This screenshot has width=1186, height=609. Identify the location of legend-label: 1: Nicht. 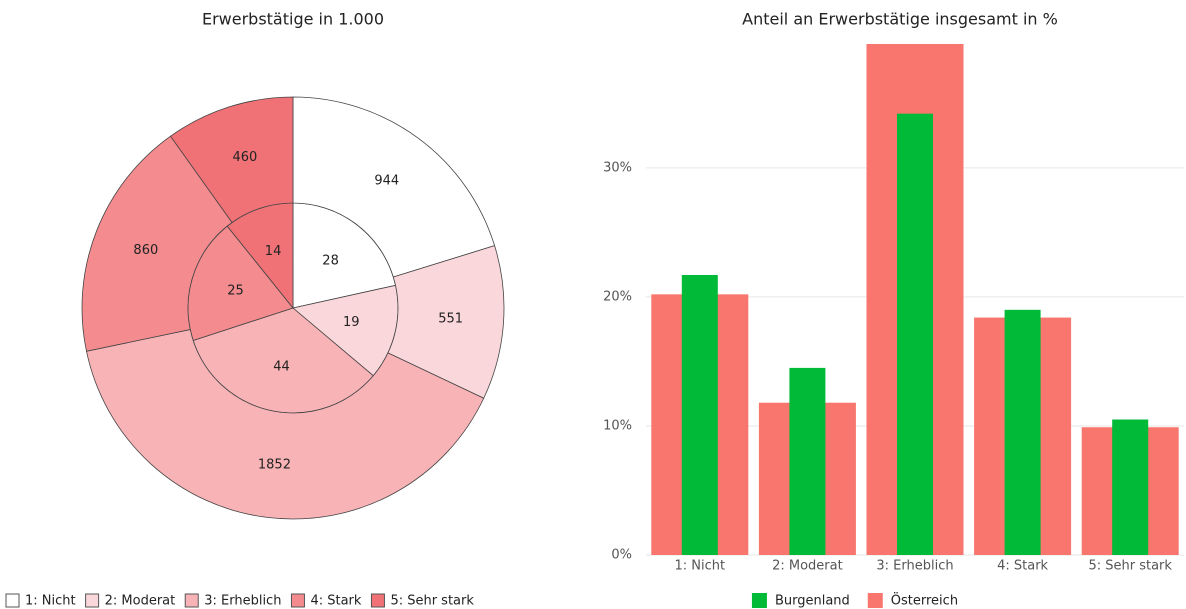
(50, 601).